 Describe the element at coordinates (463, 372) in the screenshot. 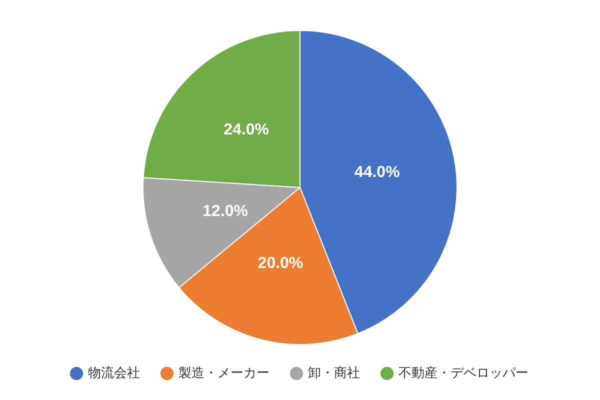

I see `legend-label: 不動産・デベロッパー` at that location.